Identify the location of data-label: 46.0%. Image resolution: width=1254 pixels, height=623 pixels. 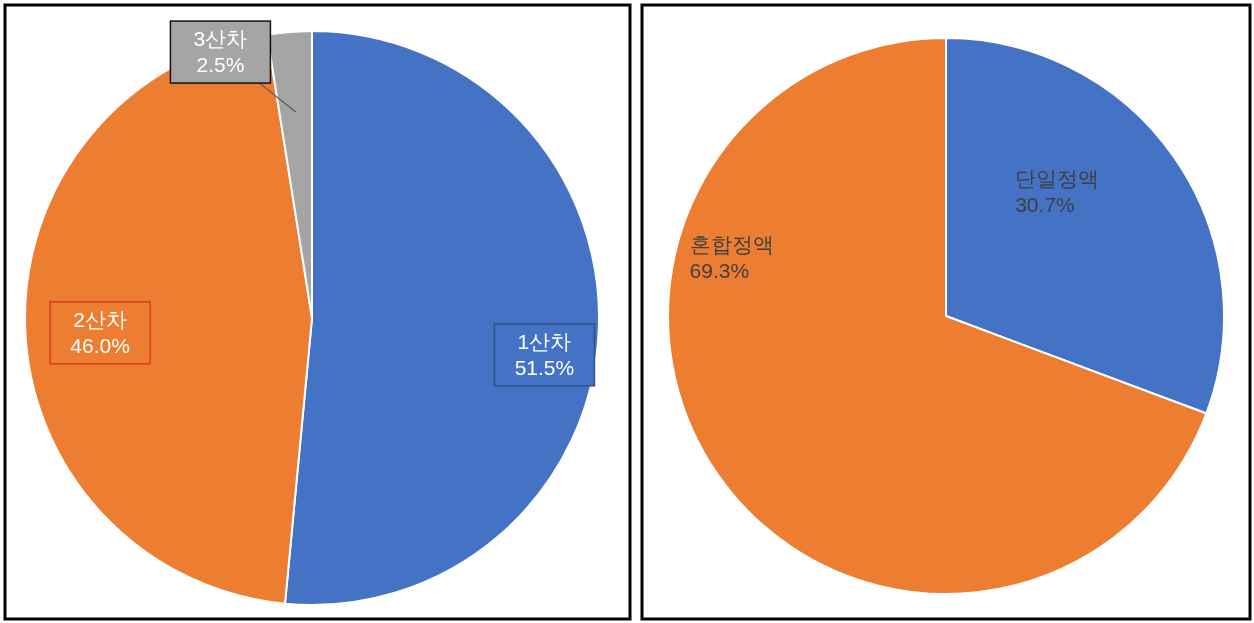
(100, 345).